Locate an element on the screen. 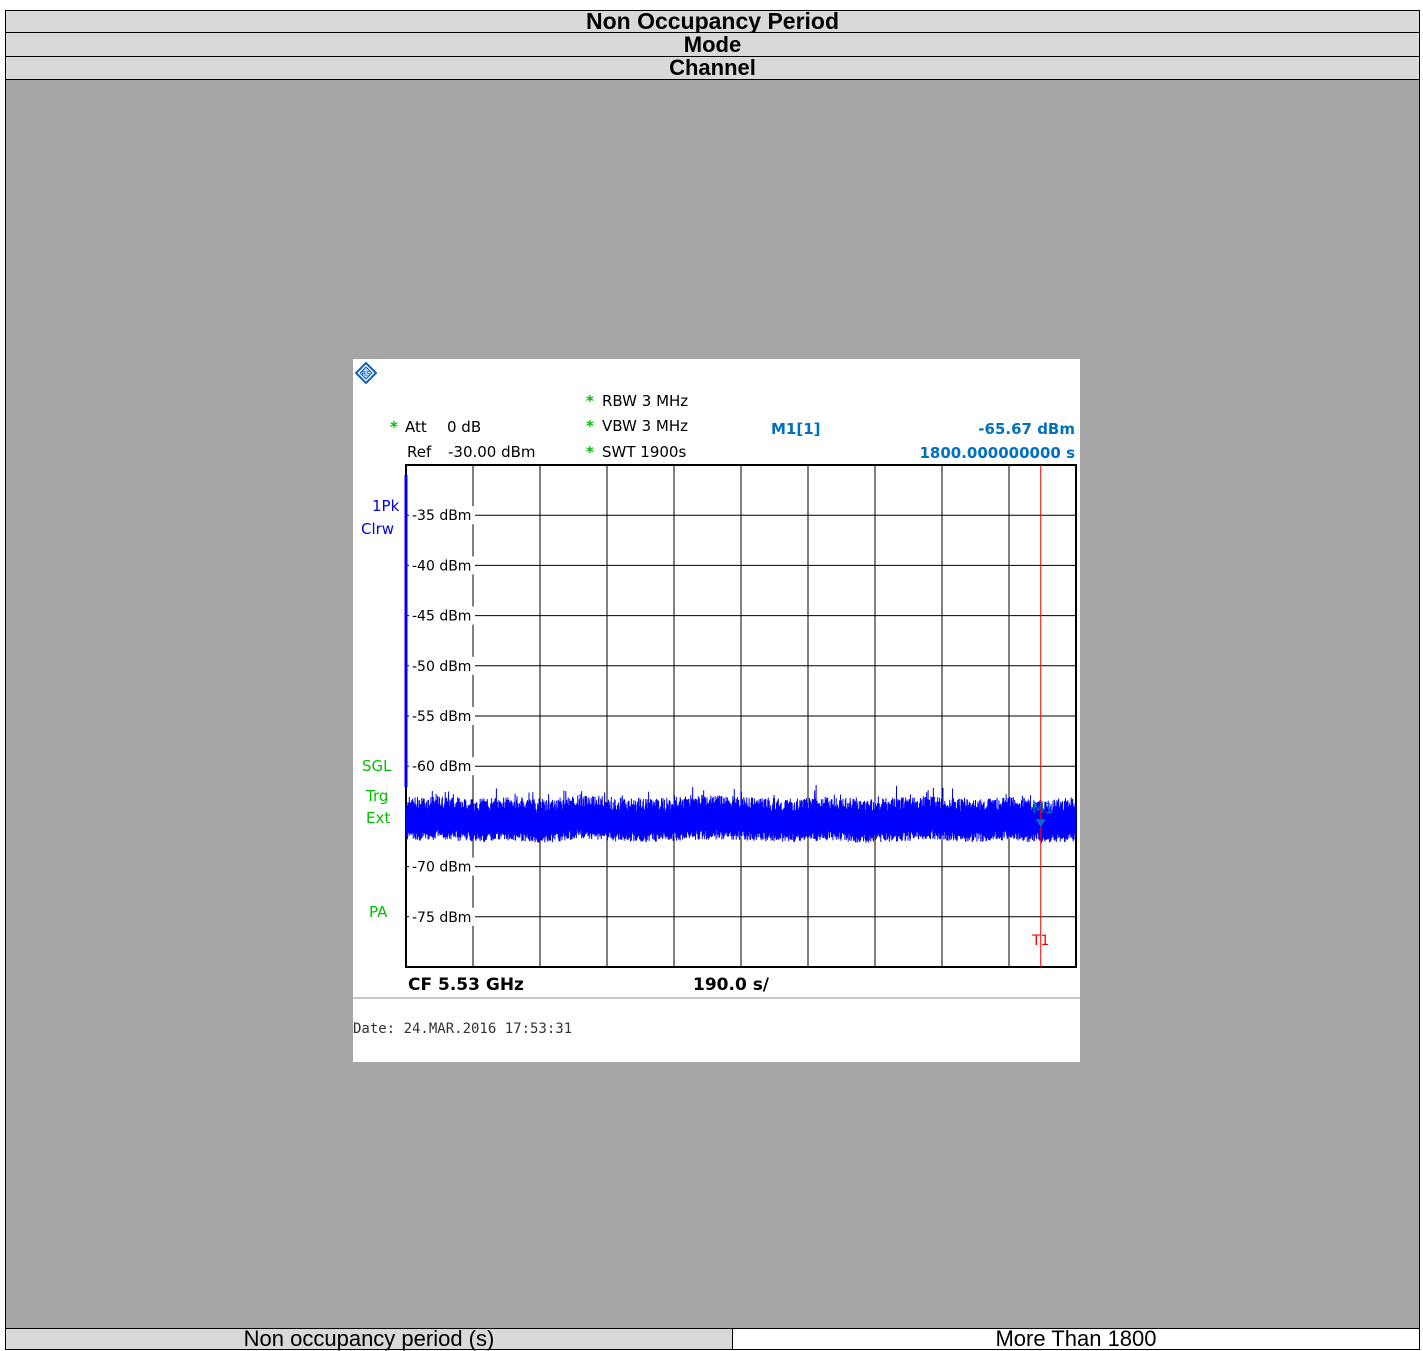 The height and width of the screenshot is (1351, 1423). trace-mode-1pk: 1Pk is located at coordinates (386, 506).